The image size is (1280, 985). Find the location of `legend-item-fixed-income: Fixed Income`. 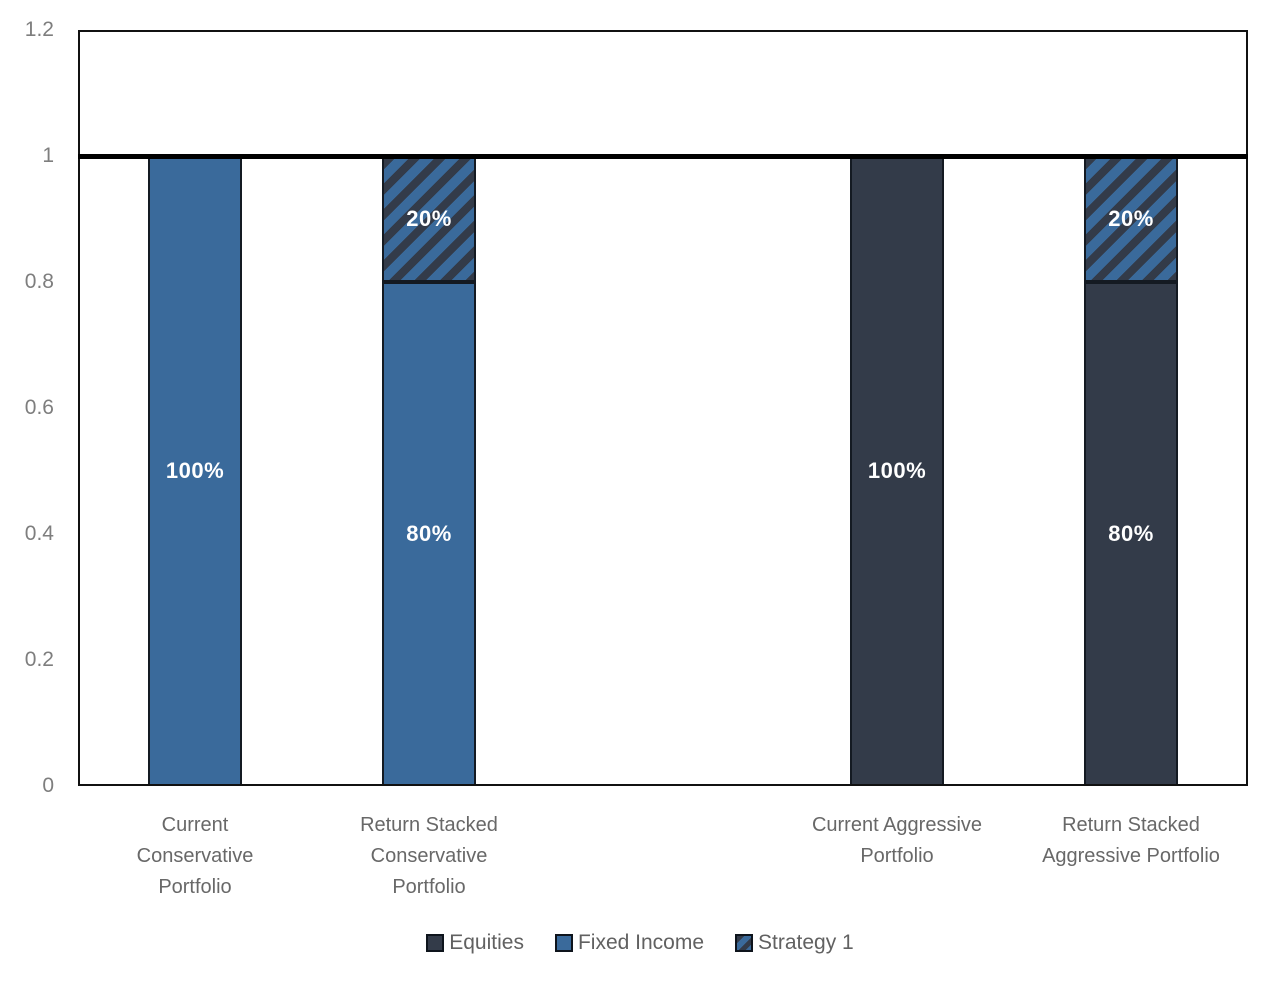

legend-item-fixed-income: Fixed Income is located at coordinates (629, 943).